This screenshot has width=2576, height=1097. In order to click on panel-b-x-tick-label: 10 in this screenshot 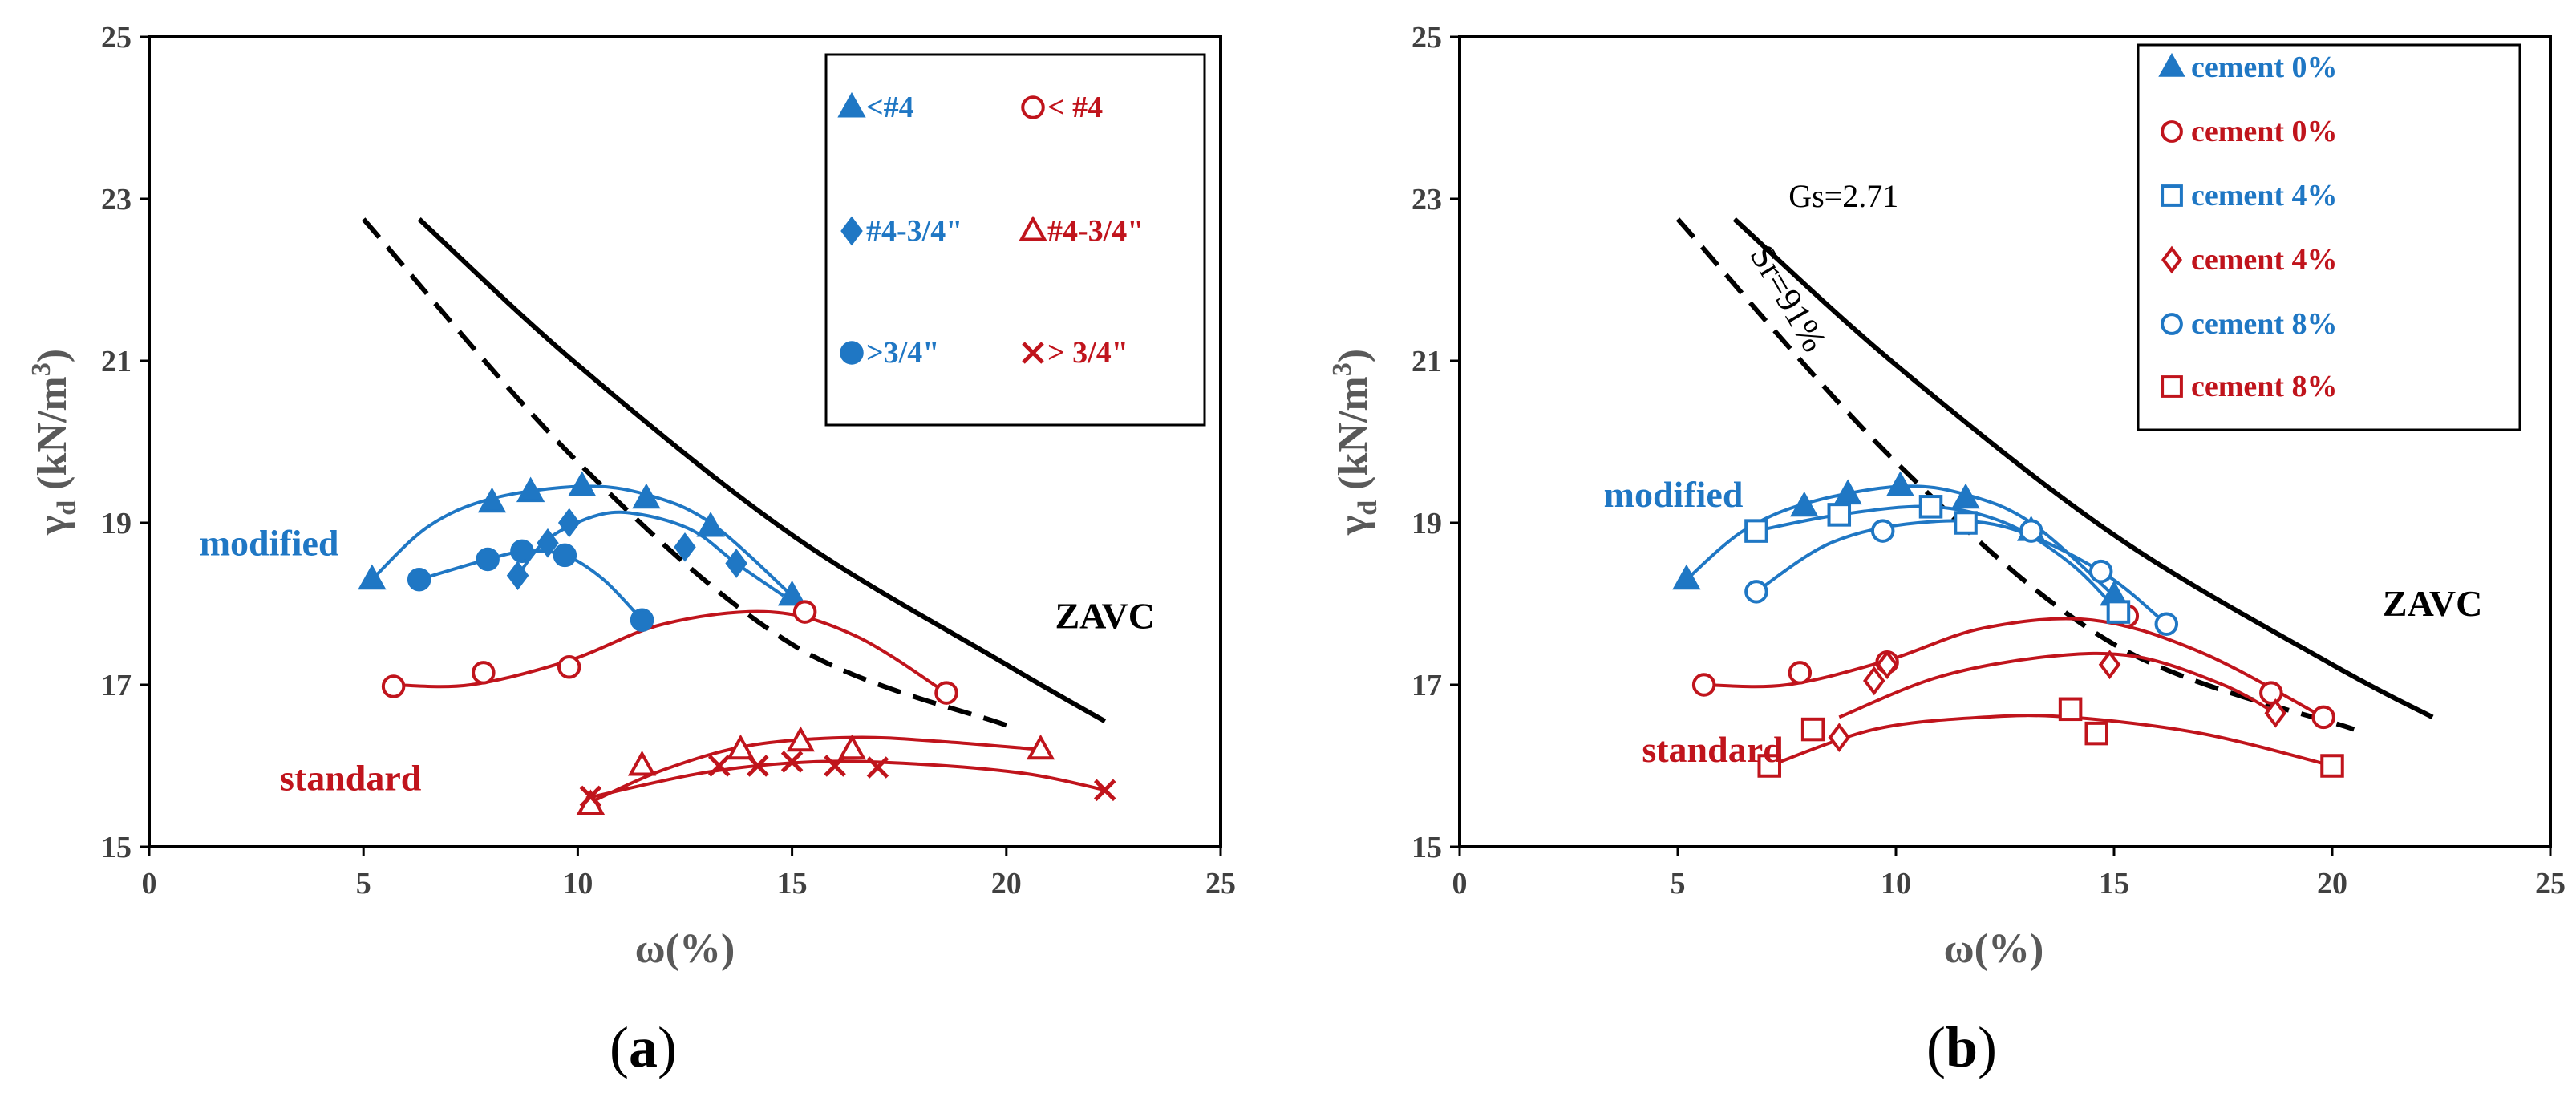, I will do `click(1896, 884)`.